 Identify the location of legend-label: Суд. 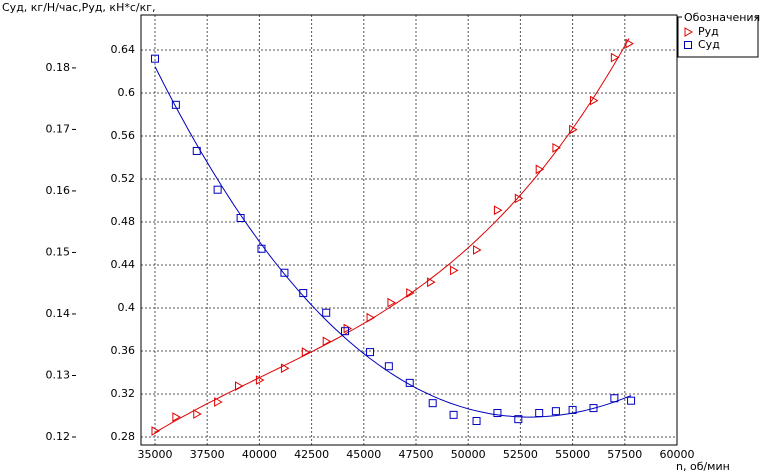
(709, 44).